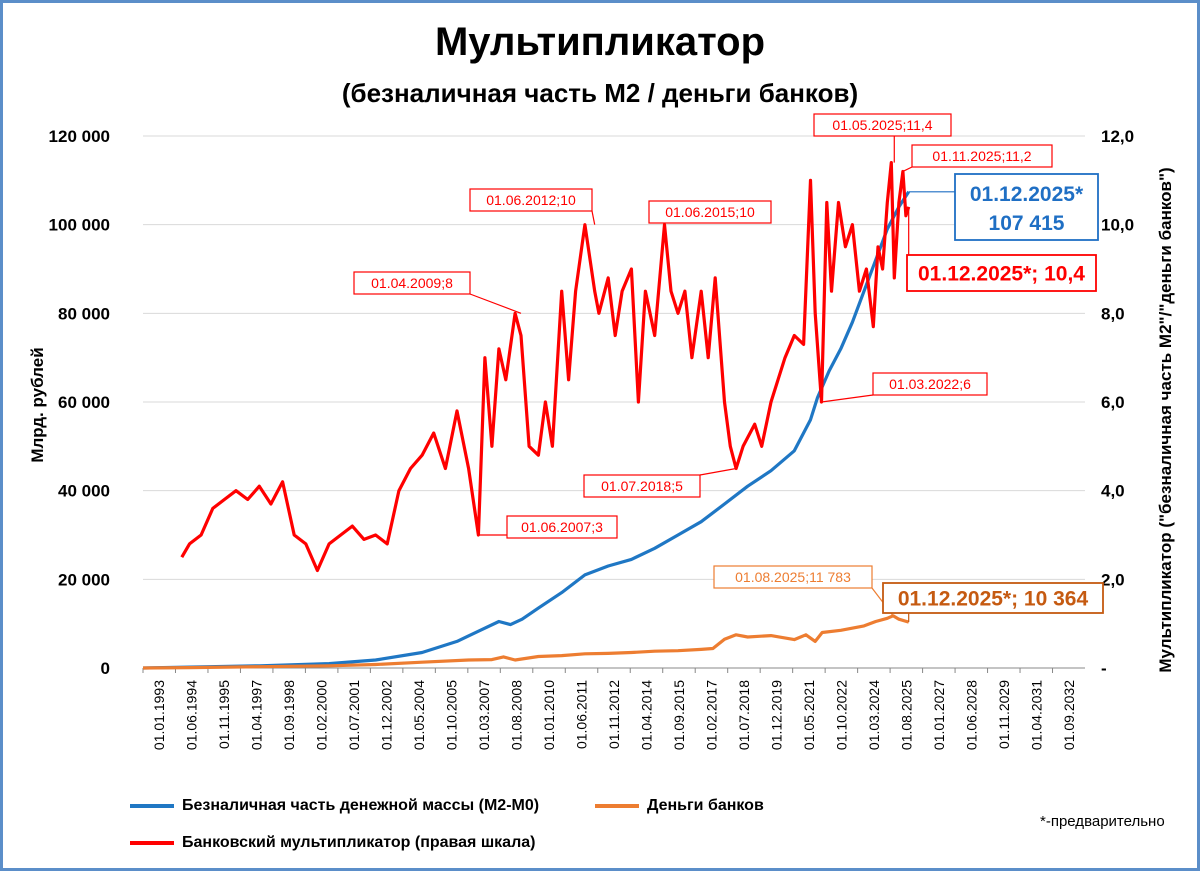  What do you see at coordinates (679, 715) in the screenshot?
I see `x-tick-label: 01.09.2015` at bounding box center [679, 715].